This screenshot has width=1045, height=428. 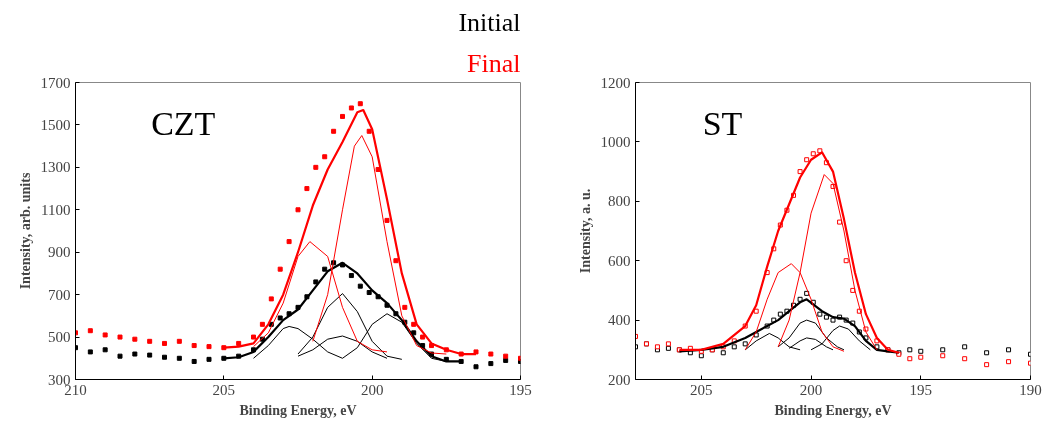 I want to click on y-tick-label: 1100, so click(x=56, y=209).